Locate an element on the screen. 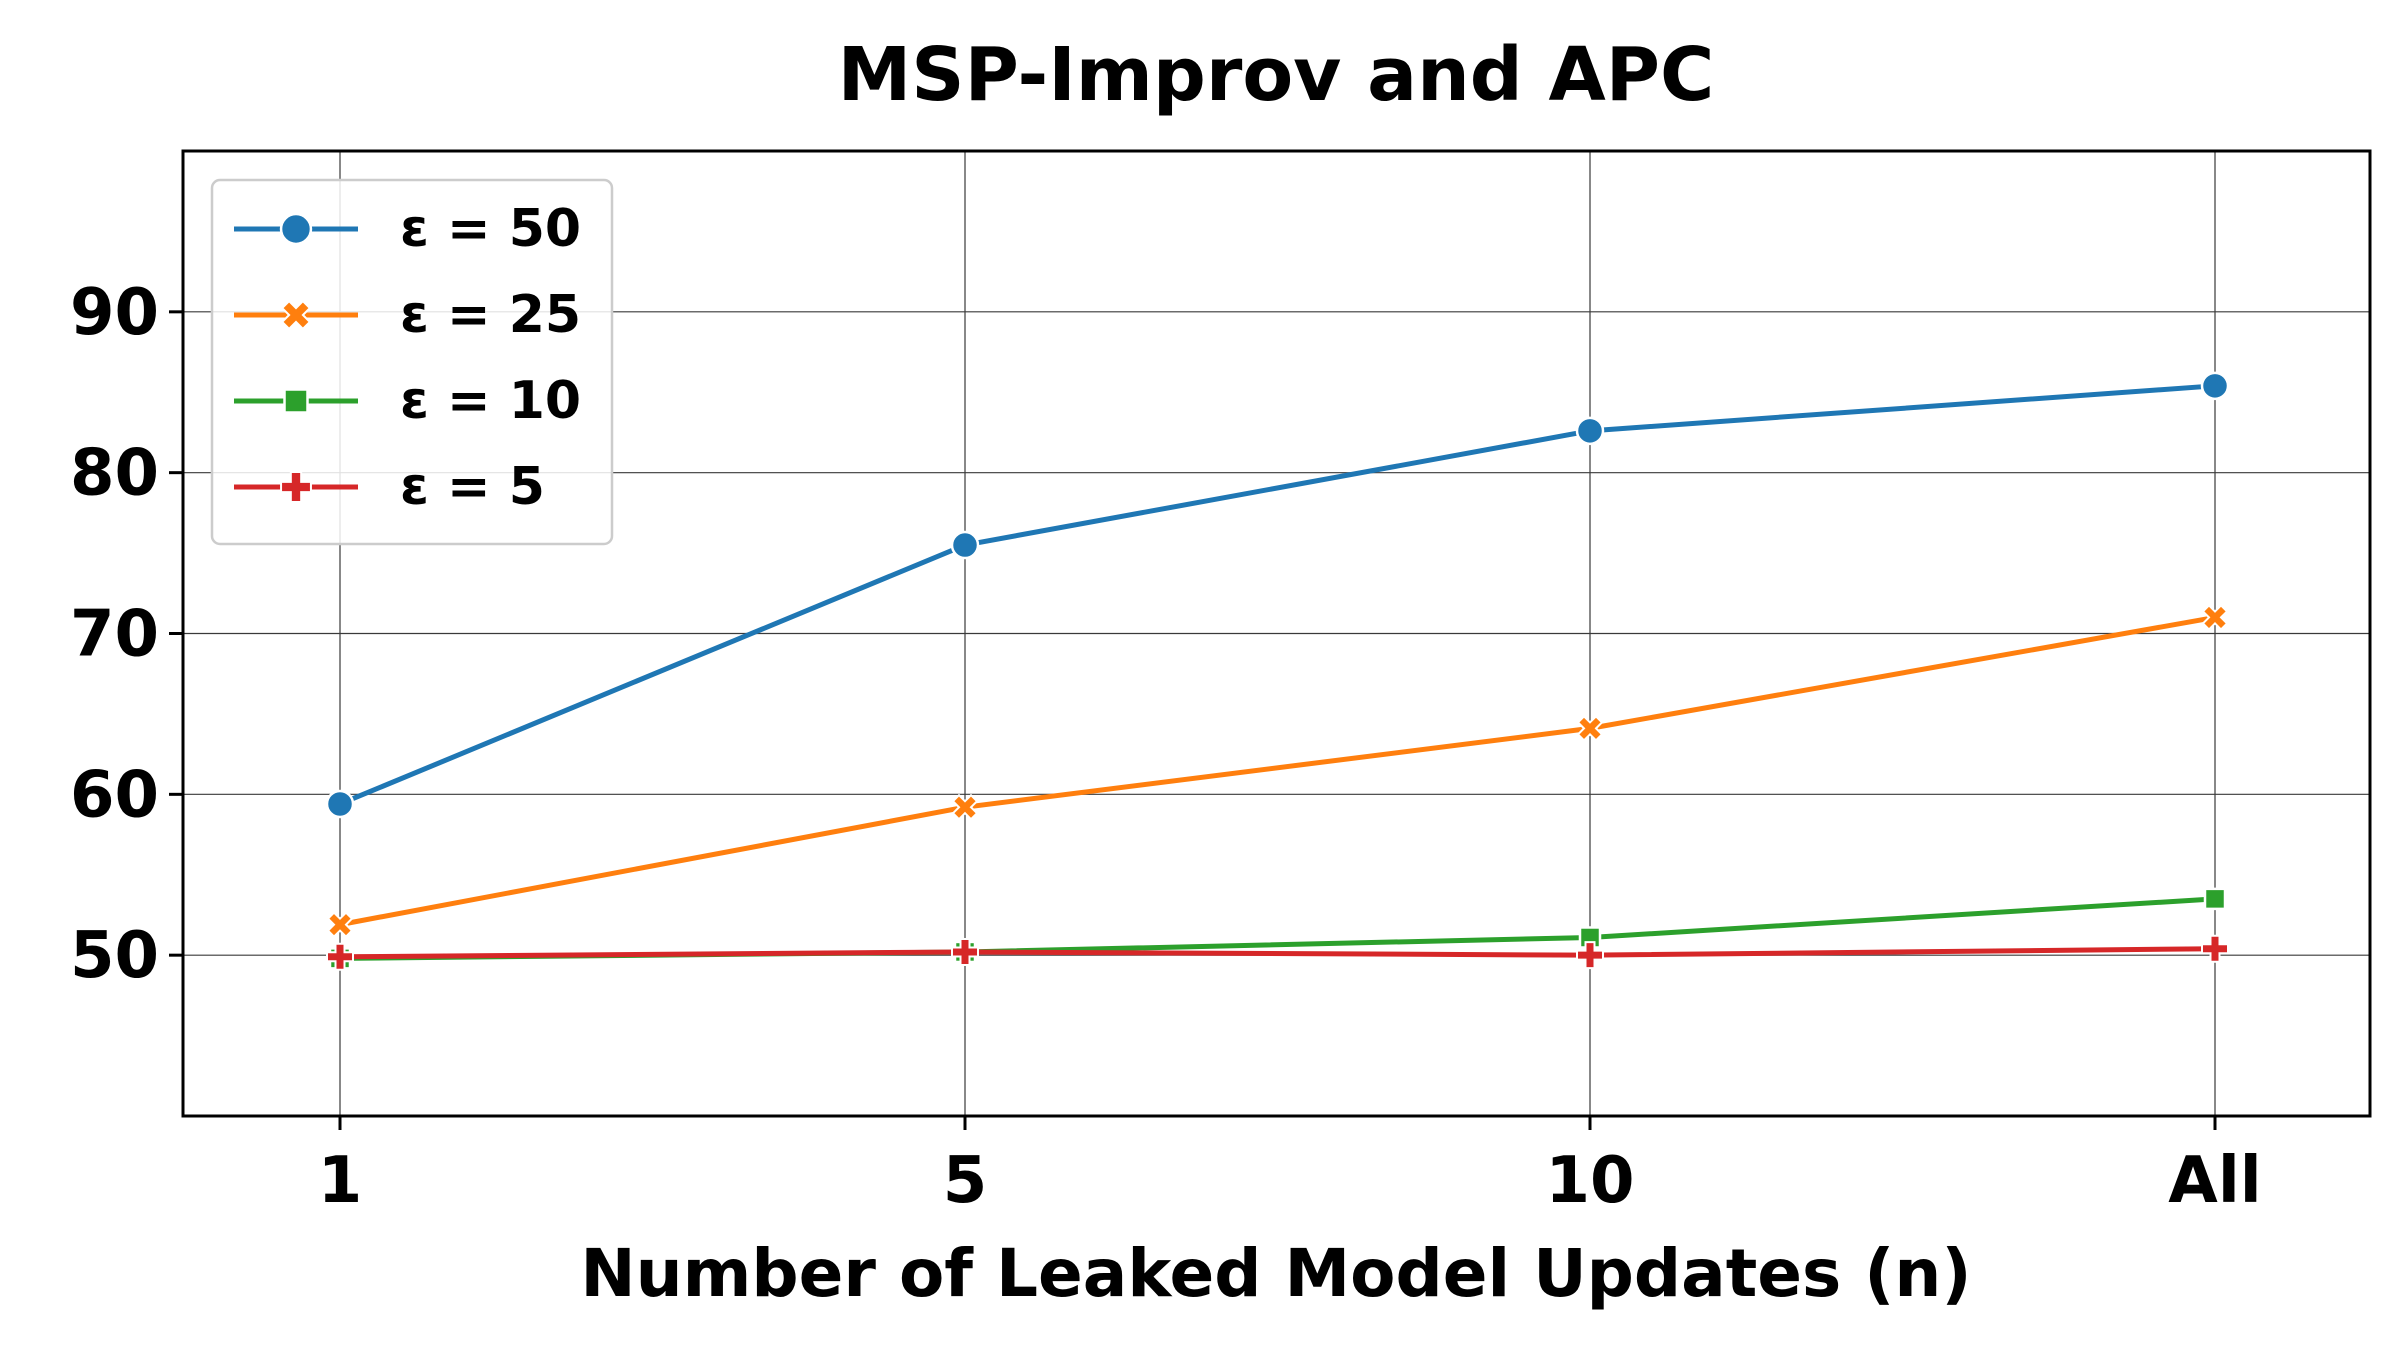  chart-title: MSP-Improv and APC is located at coordinates (1276, 75).